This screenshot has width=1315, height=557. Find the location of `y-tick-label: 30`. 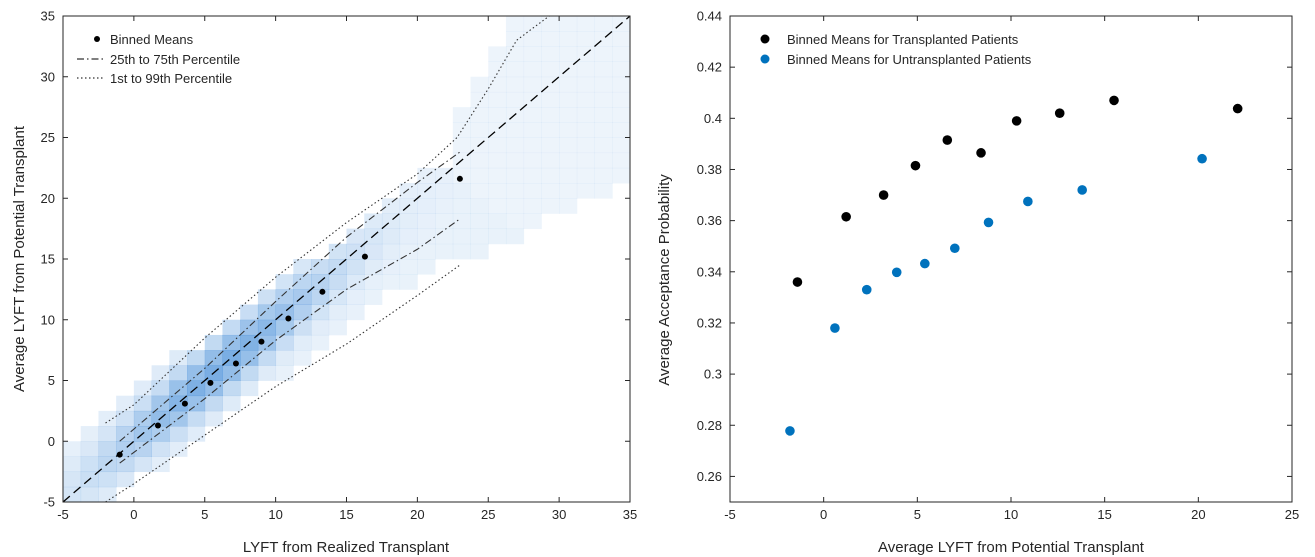

y-tick-label: 30 is located at coordinates (48, 76).